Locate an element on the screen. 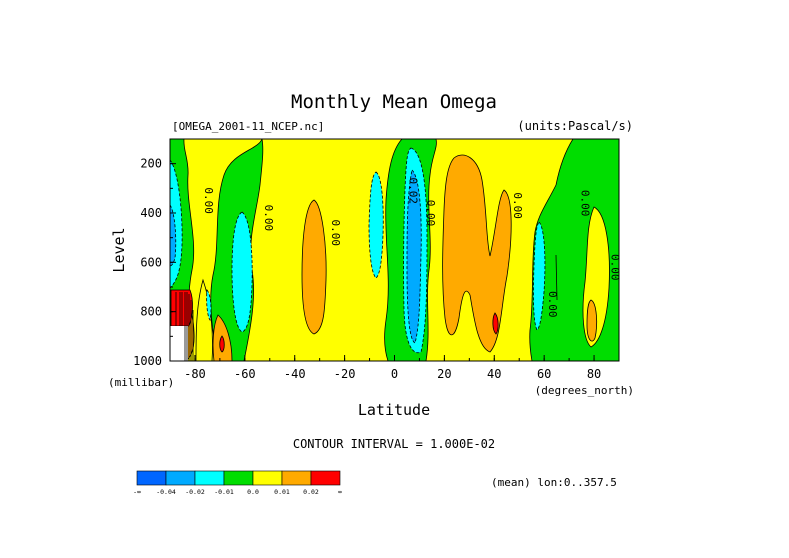 The width and height of the screenshot is (789, 558). colorbar-label: -0.04 is located at coordinates (166, 492).